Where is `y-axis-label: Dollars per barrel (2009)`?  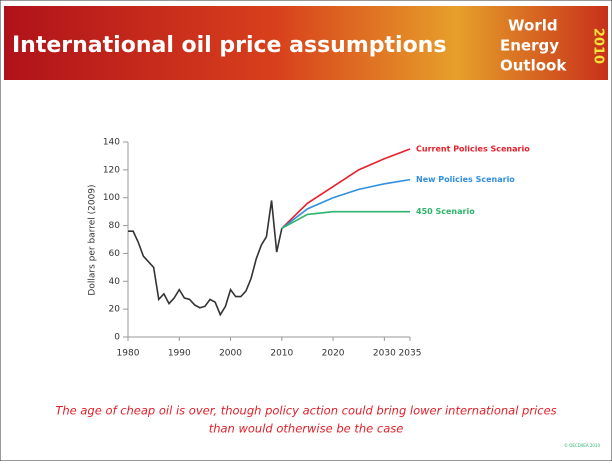
y-axis-label: Dollars per barrel (2009) is located at coordinates (93, 239).